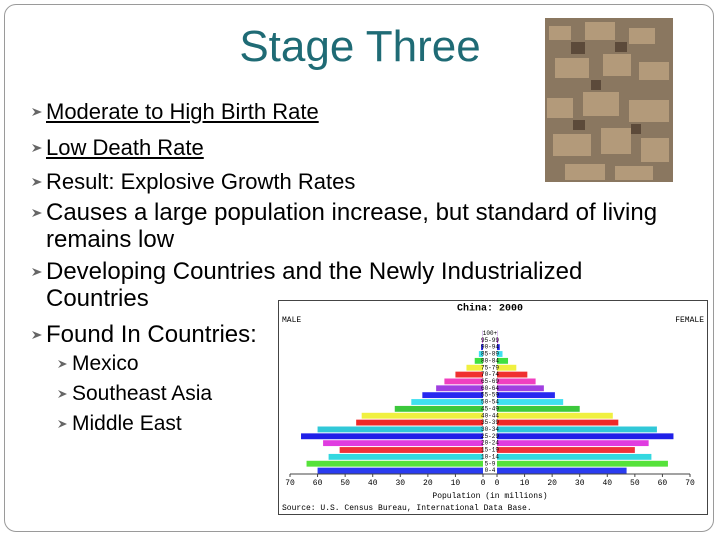  What do you see at coordinates (490, 309) in the screenshot?
I see `chart-title: China: 2000` at bounding box center [490, 309].